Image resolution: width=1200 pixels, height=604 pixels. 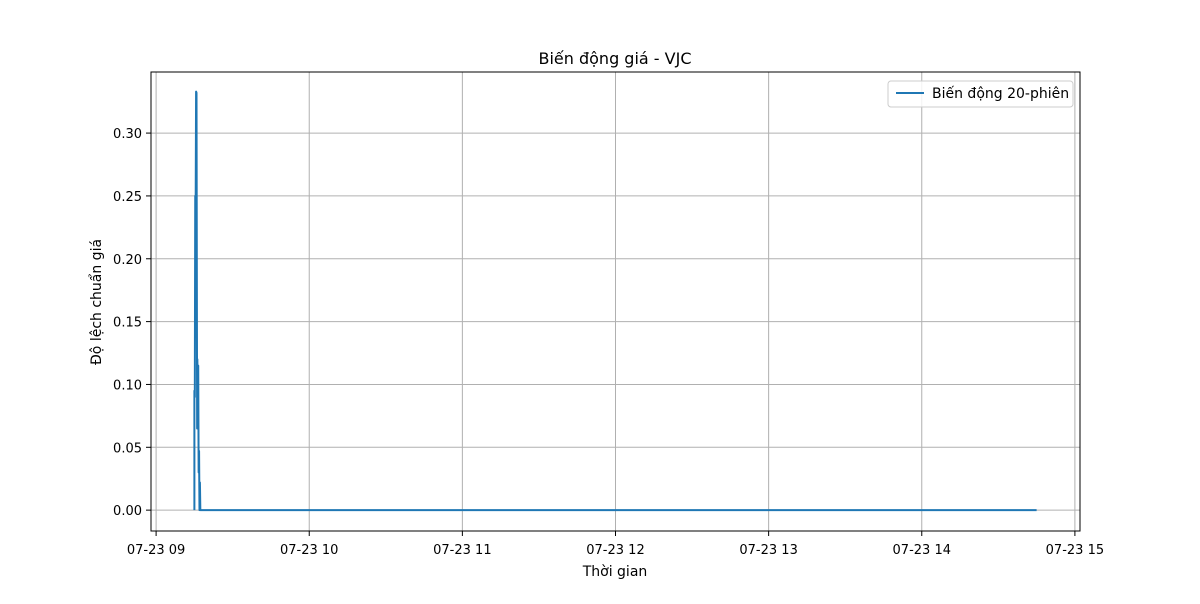 What do you see at coordinates (922, 550) in the screenshot?
I see `x-tick-label: 07-23 14` at bounding box center [922, 550].